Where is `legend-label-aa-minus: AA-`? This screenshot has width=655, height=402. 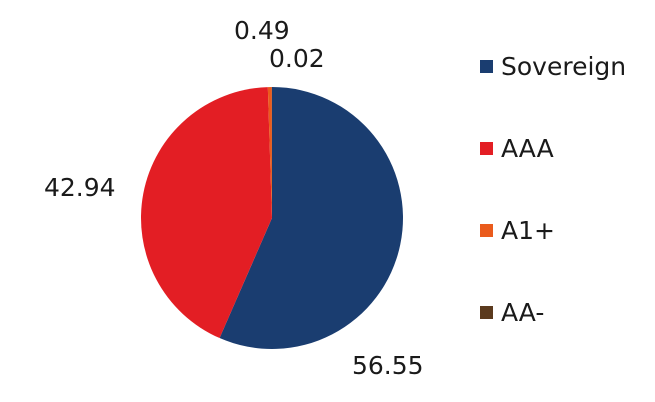
legend-label-aa-minus: AA- is located at coordinates (523, 312).